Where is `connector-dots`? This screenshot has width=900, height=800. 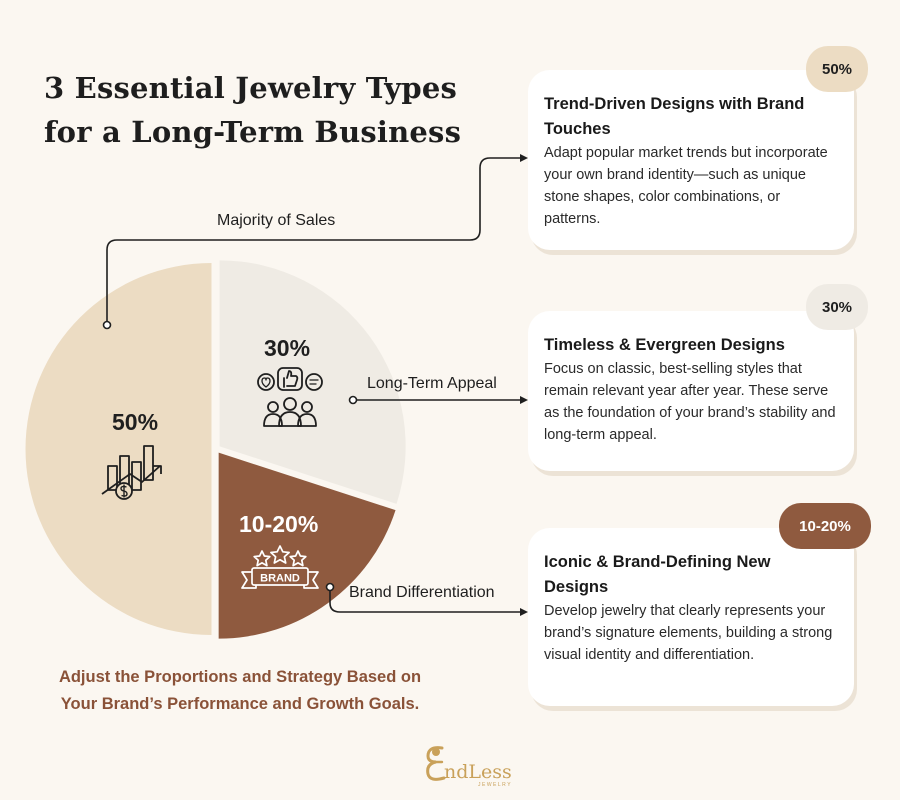
connector-dots is located at coordinates (230, 456).